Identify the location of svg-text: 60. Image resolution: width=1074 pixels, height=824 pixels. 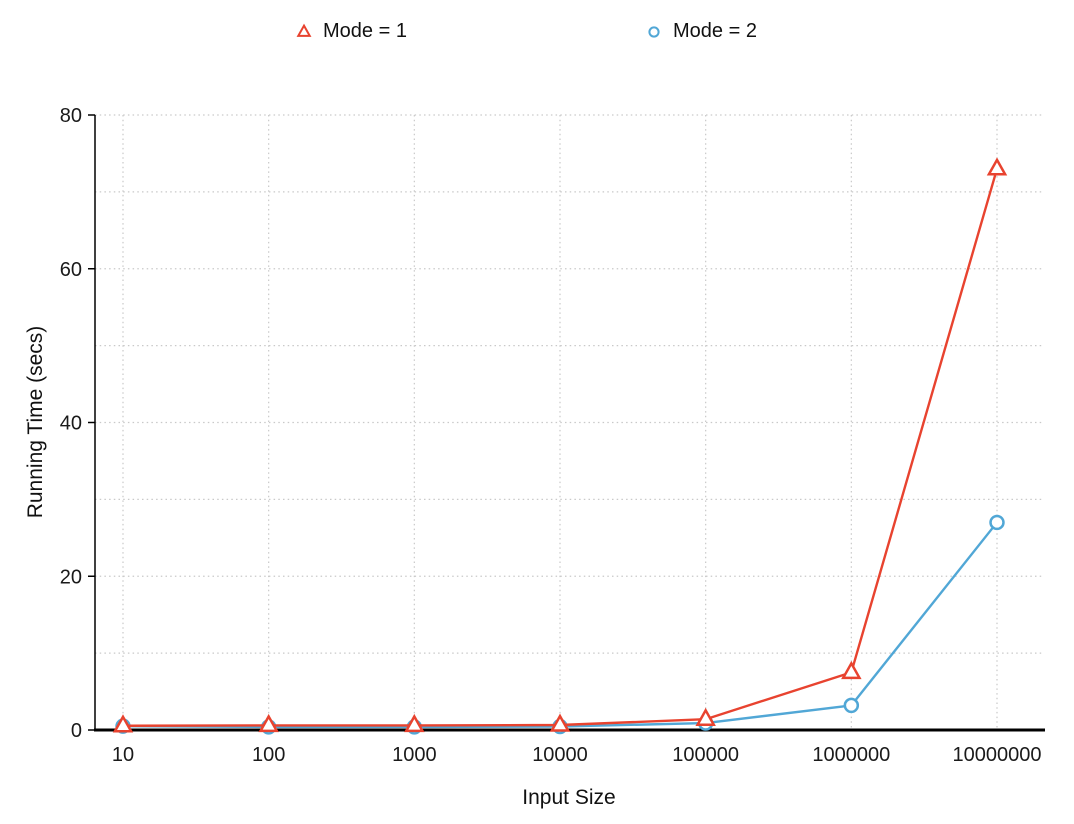
(71, 270).